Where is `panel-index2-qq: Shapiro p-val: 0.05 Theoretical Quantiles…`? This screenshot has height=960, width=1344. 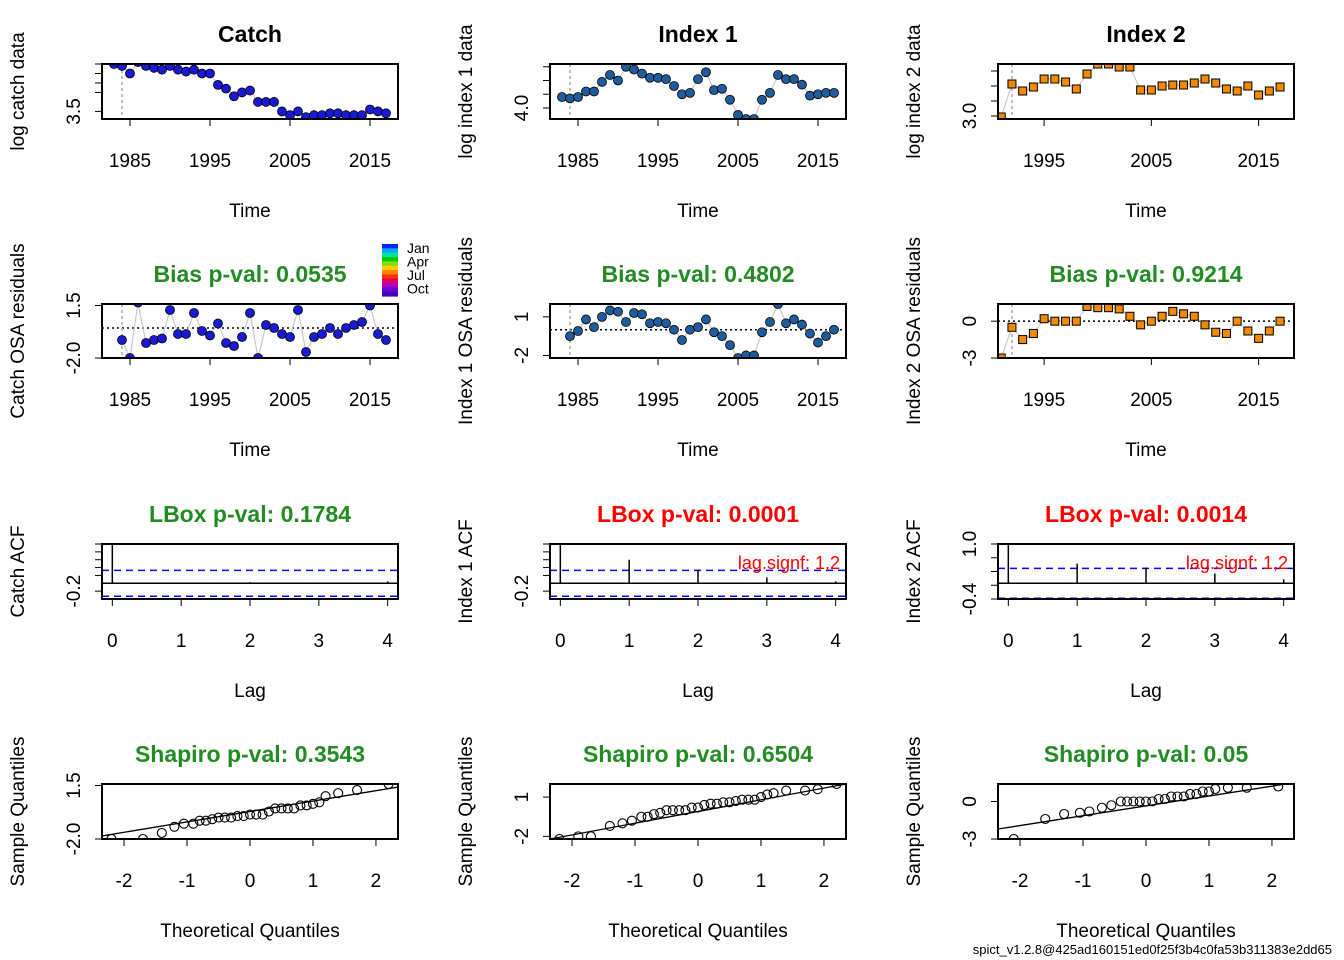
panel-index2-qq: Shapiro p-val: 0.05 Theoretical Quantiles… is located at coordinates (1099, 839).